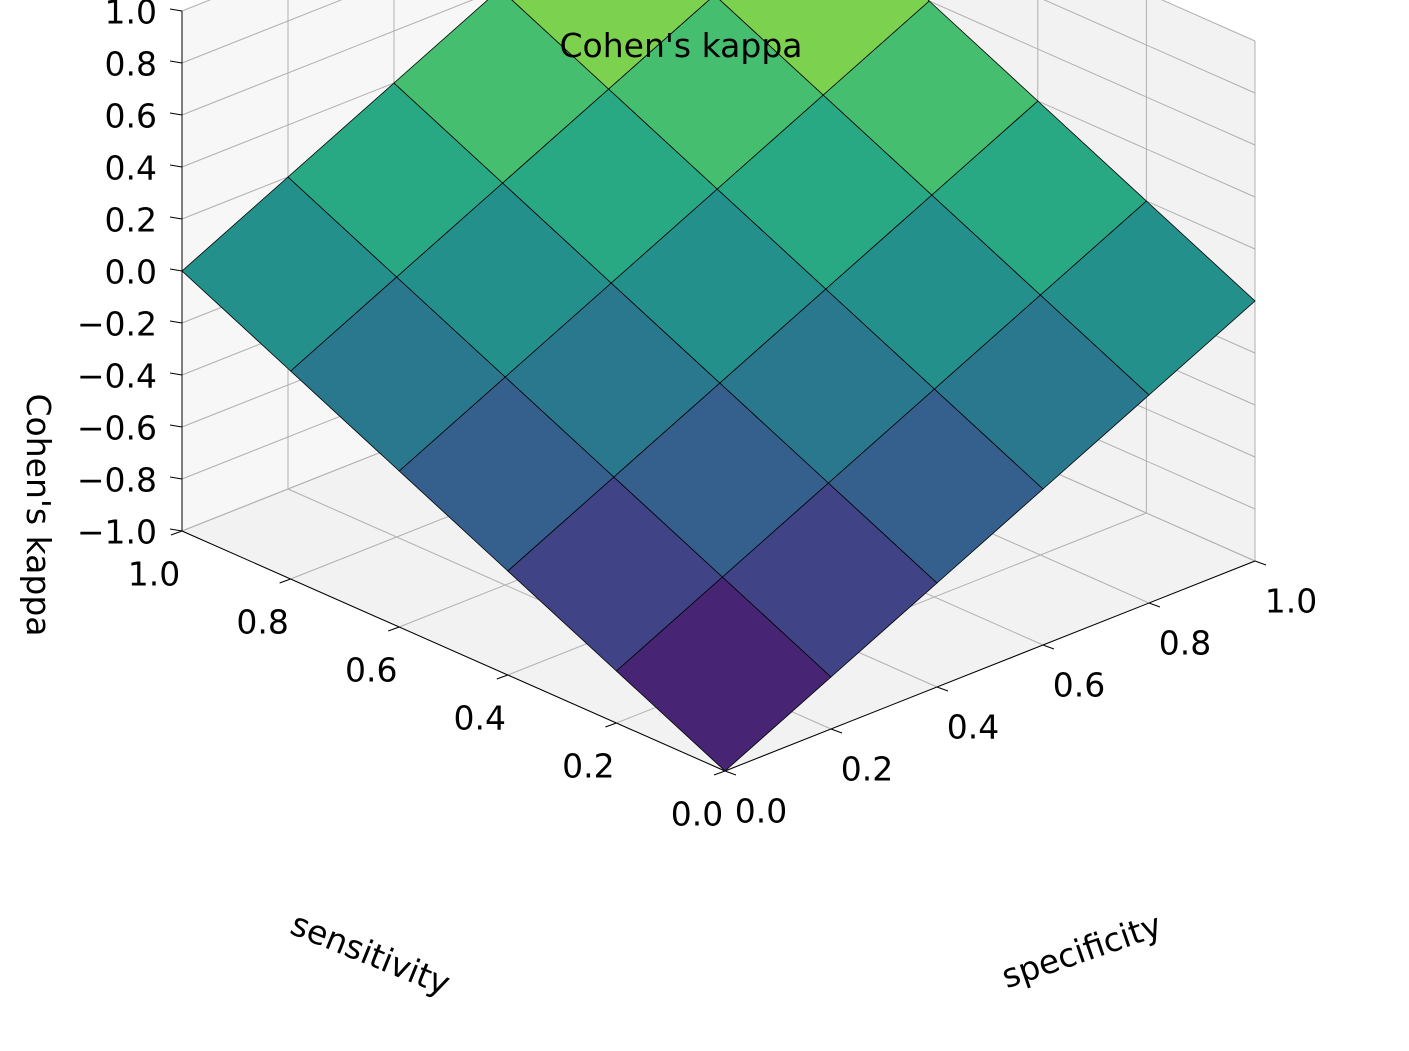 Image resolution: width=1409 pixels, height=1051 pixels. What do you see at coordinates (697, 814) in the screenshot?
I see `x-tick-label: 0.0` at bounding box center [697, 814].